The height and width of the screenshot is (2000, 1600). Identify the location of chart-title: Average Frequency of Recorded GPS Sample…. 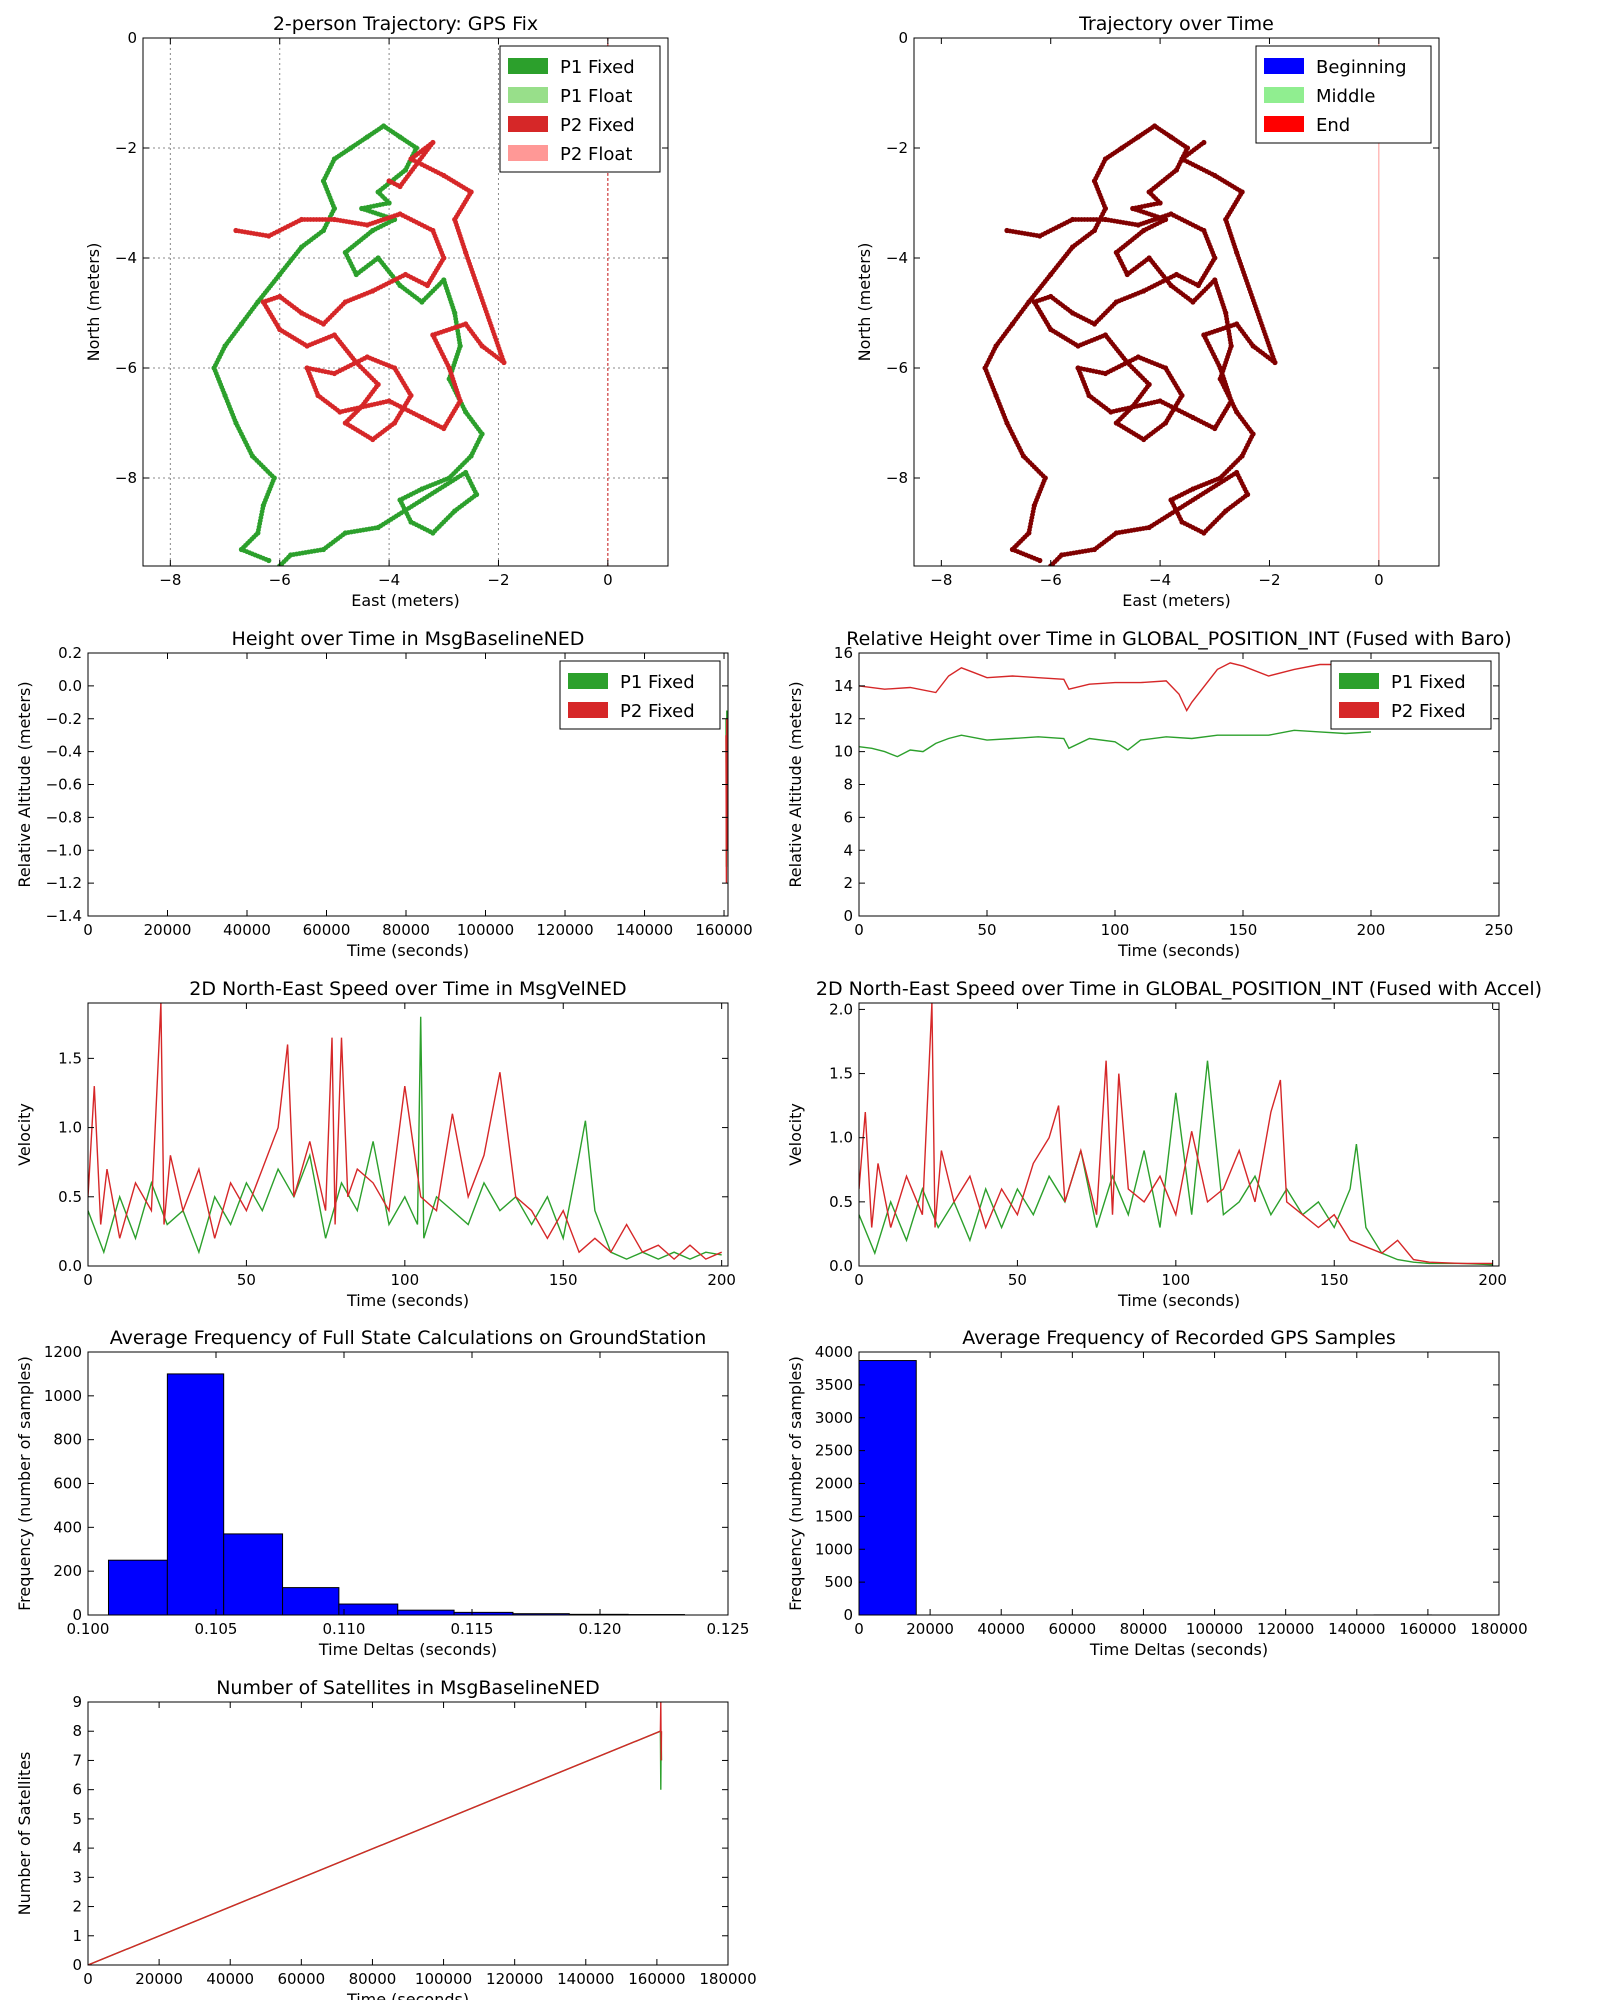
(1178, 1338).